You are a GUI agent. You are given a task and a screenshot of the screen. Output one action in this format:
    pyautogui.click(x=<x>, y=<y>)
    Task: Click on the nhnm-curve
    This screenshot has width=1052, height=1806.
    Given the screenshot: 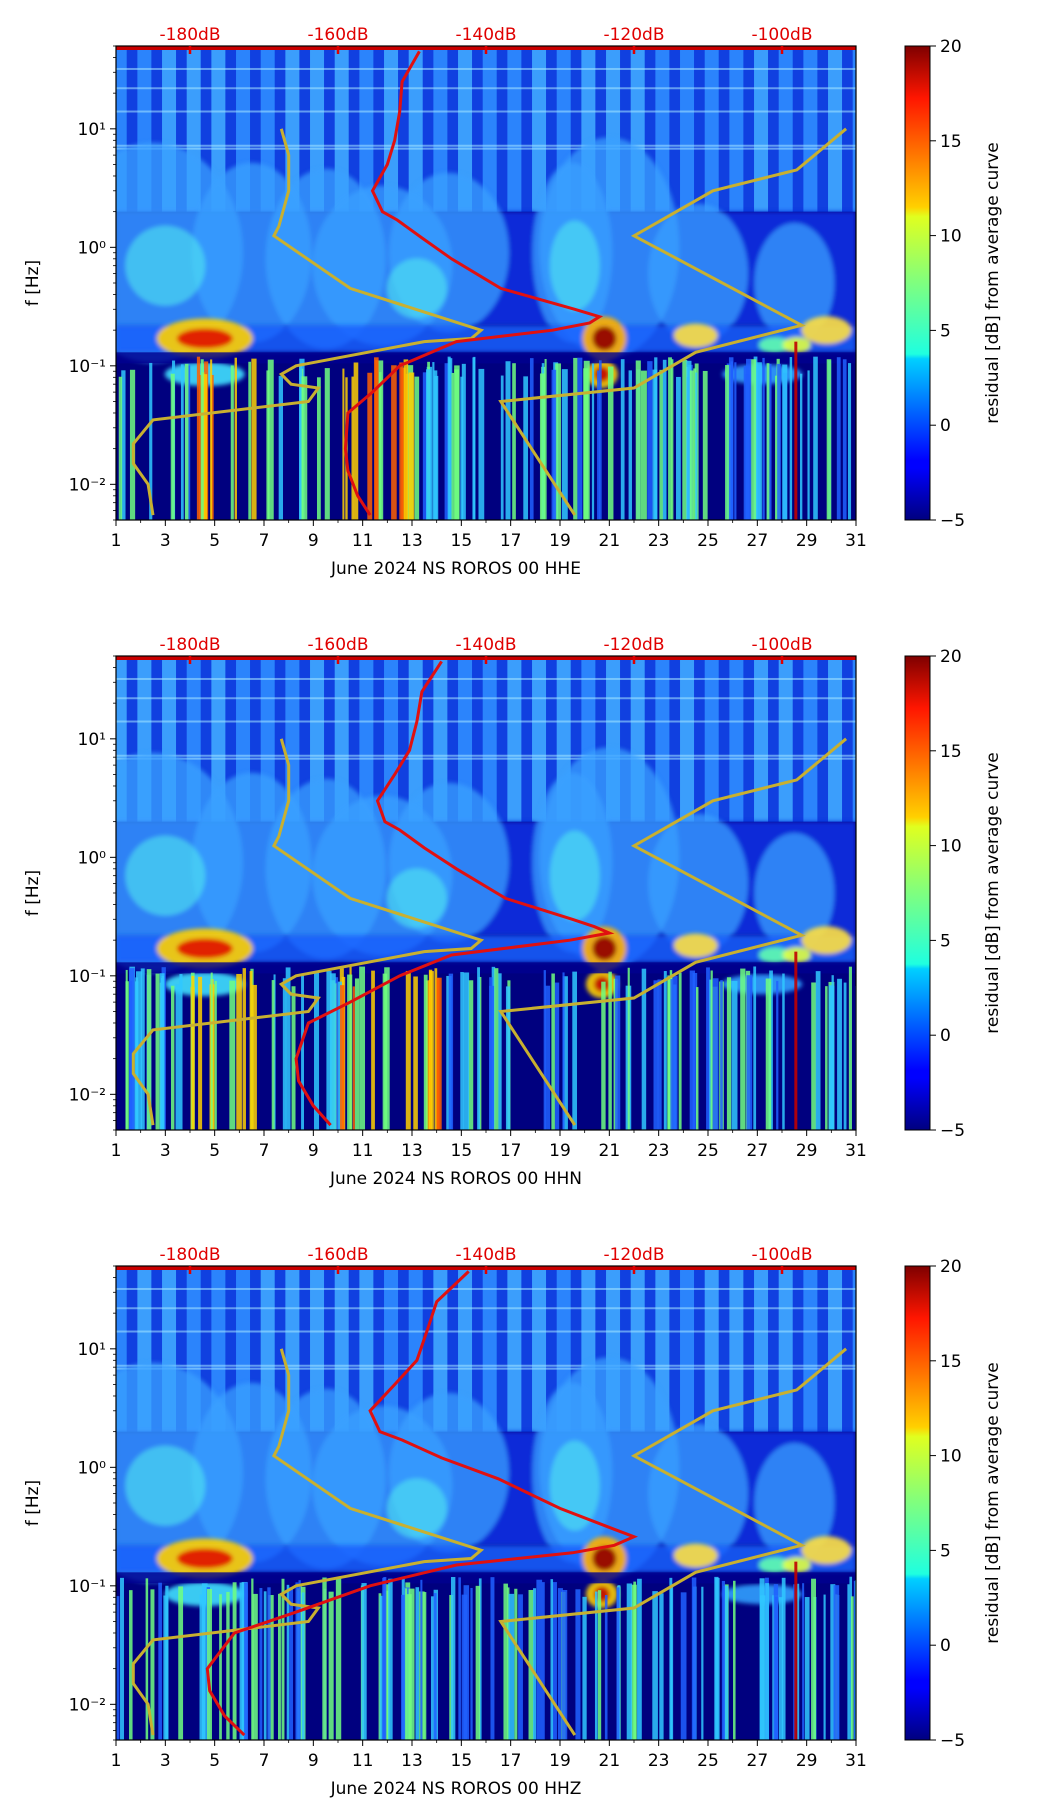 What is the action you would take?
    pyautogui.click(x=673, y=1541)
    